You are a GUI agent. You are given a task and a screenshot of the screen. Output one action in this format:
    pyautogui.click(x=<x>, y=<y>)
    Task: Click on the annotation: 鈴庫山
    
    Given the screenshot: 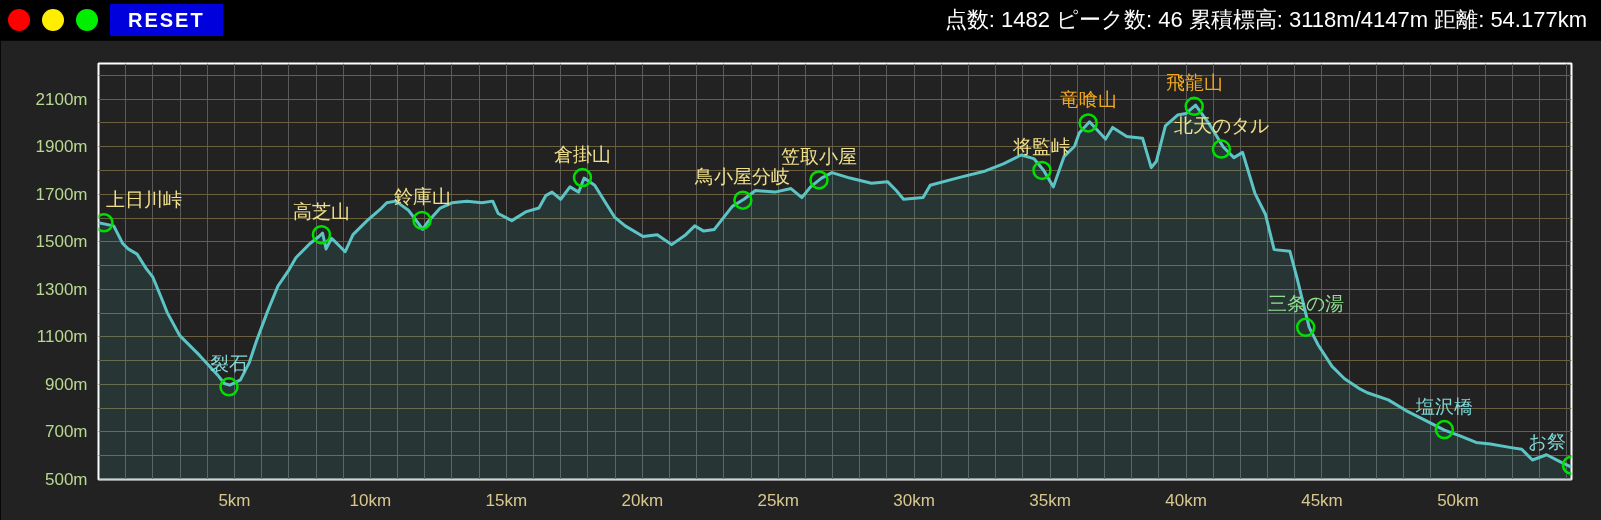 What is the action you would take?
    pyautogui.click(x=422, y=197)
    